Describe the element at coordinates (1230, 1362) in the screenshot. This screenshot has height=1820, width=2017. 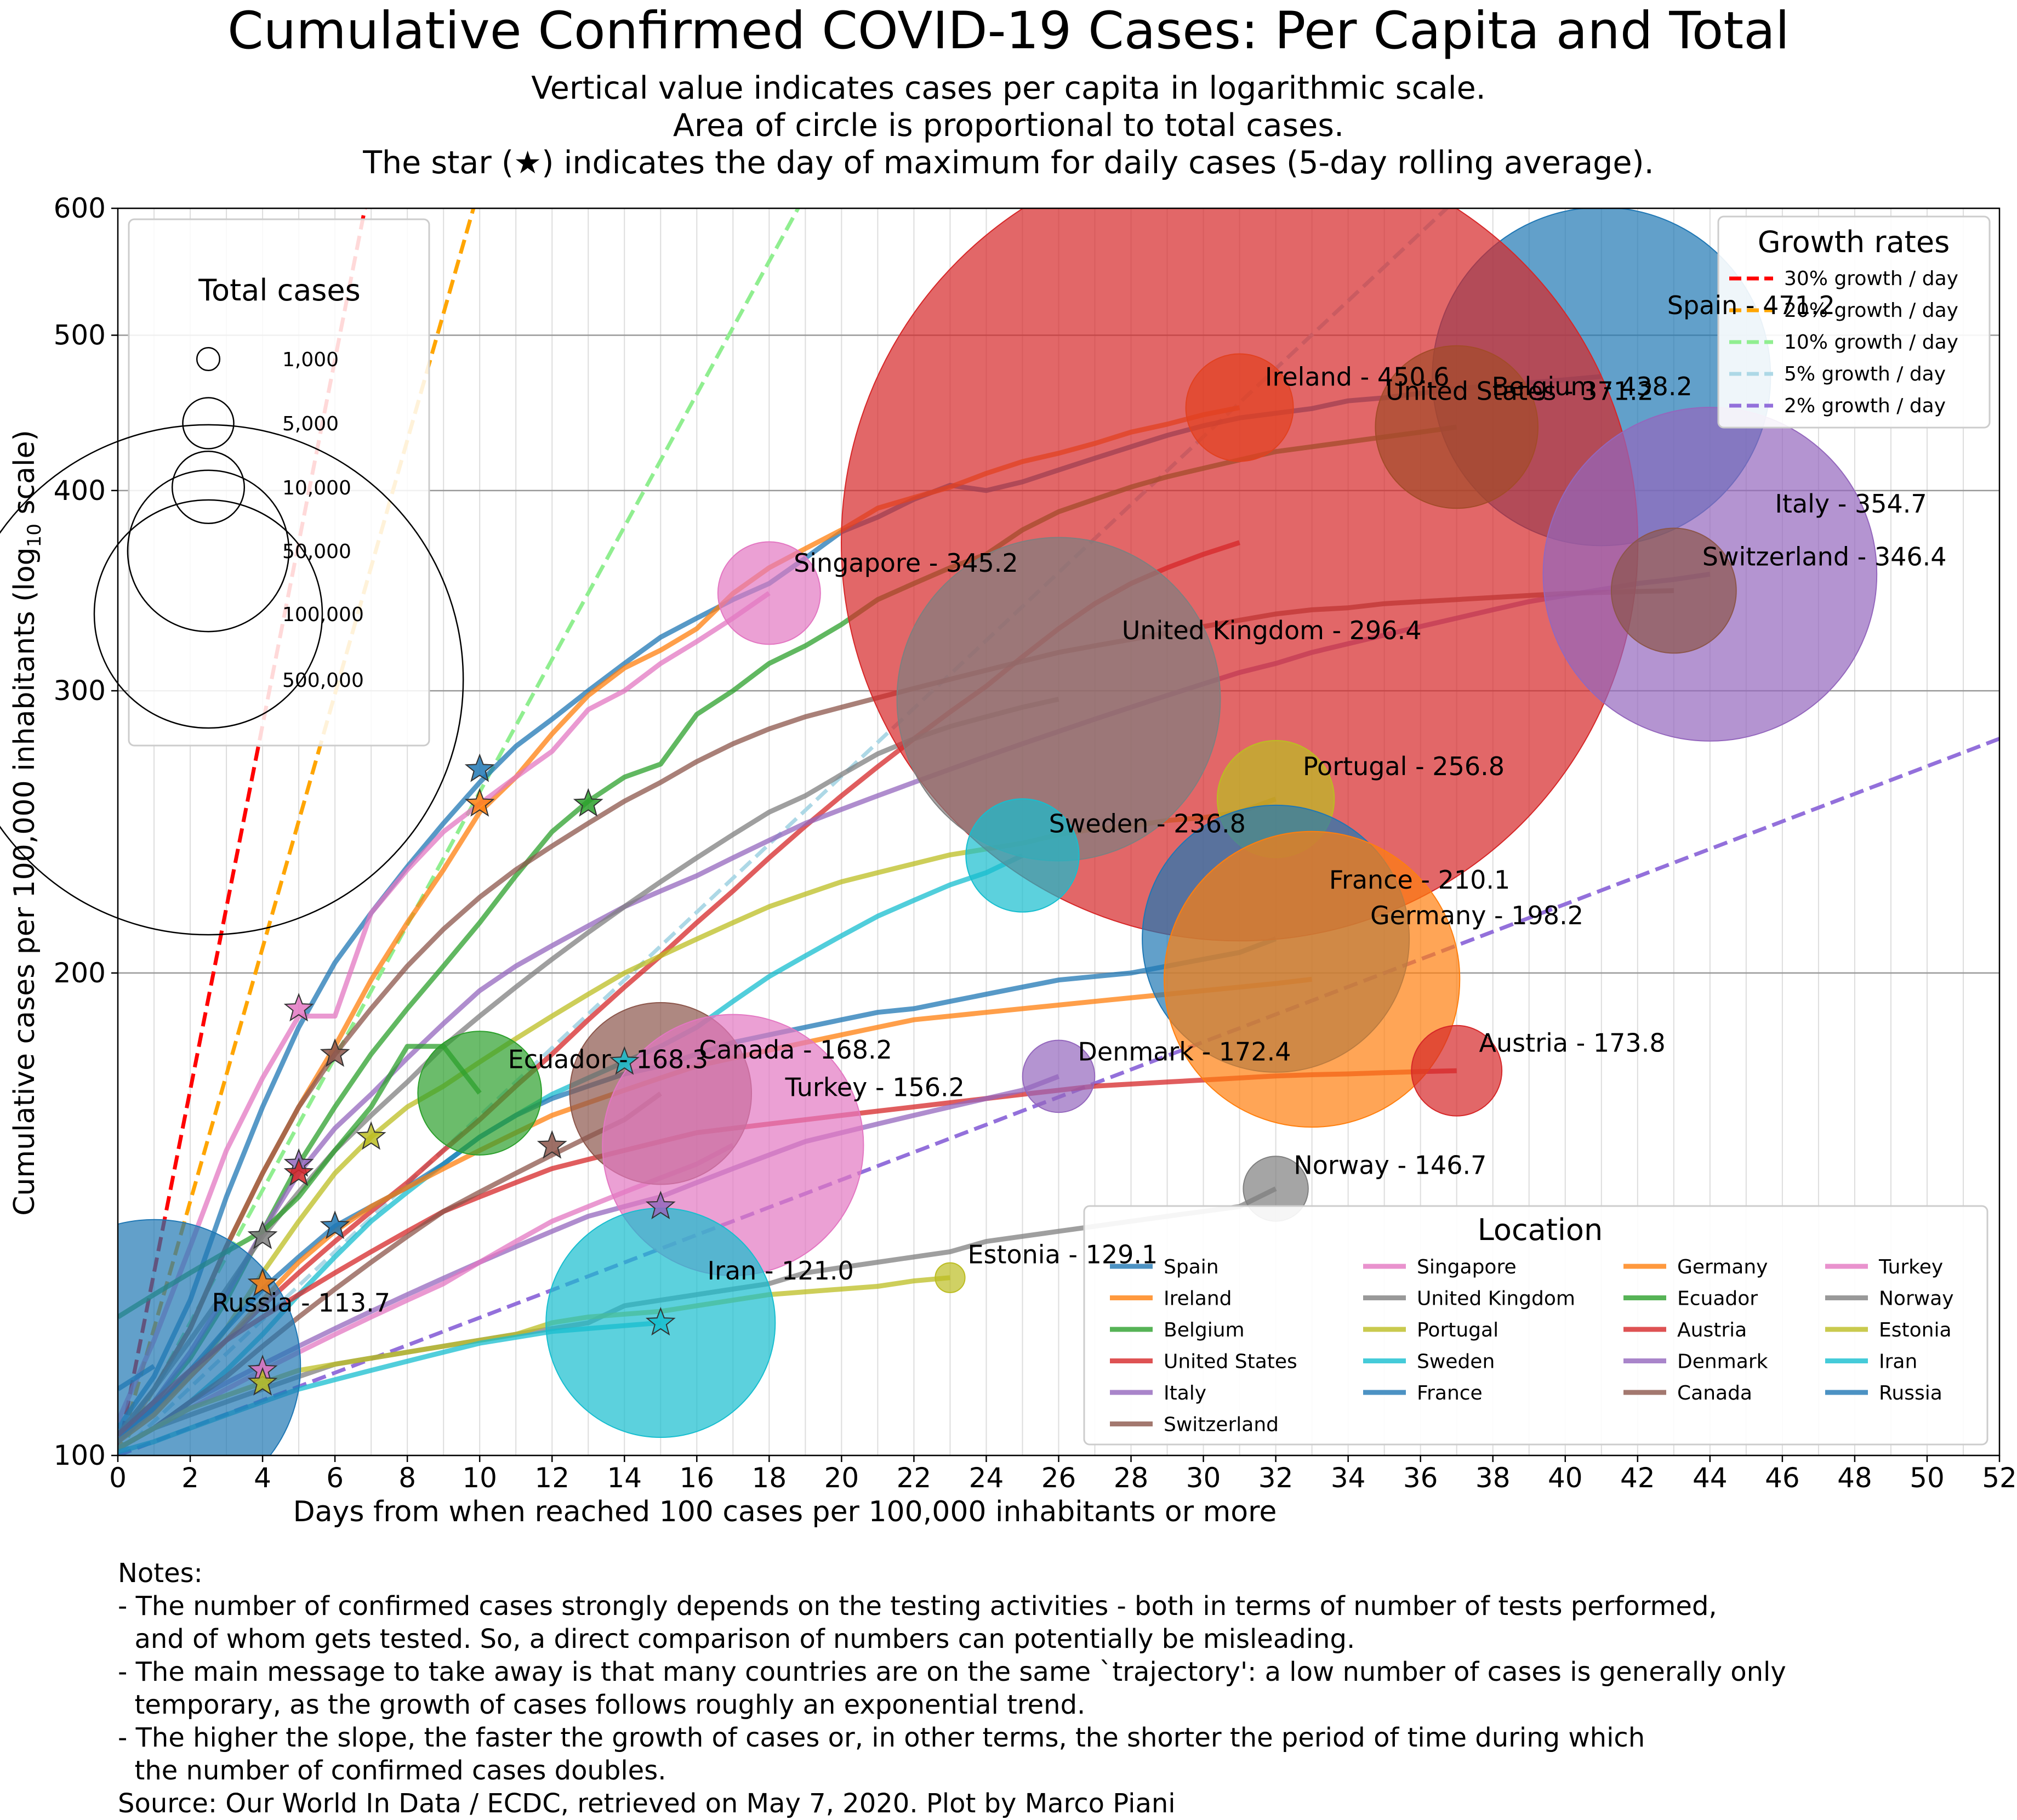
I see `location-legend-label: United States` at that location.